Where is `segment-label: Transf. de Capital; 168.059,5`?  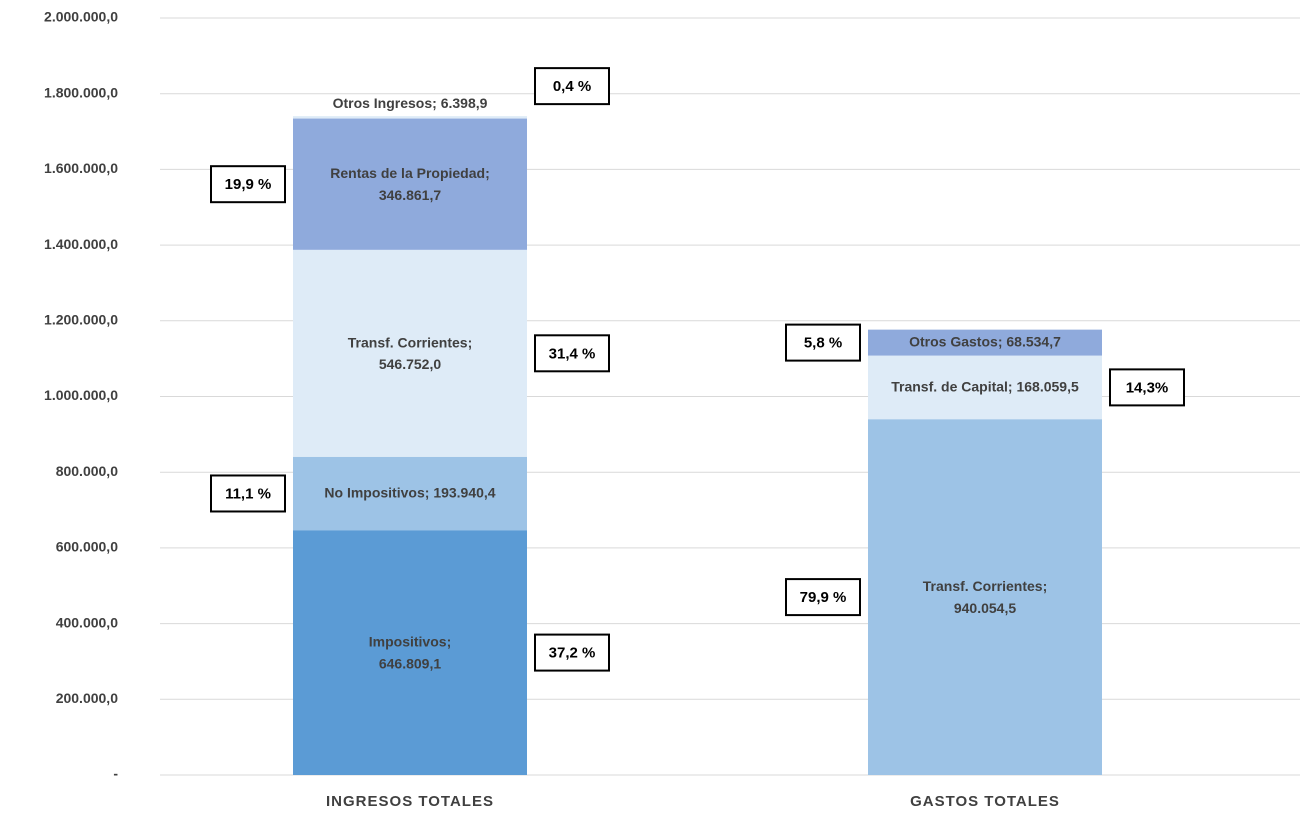
segment-label: Transf. de Capital; 168.059,5 is located at coordinates (985, 386).